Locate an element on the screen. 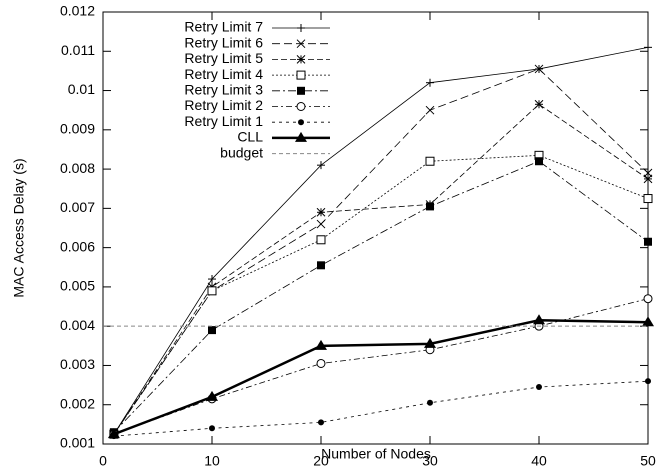  legend-label: Retry Limit 3 is located at coordinates (223, 90).